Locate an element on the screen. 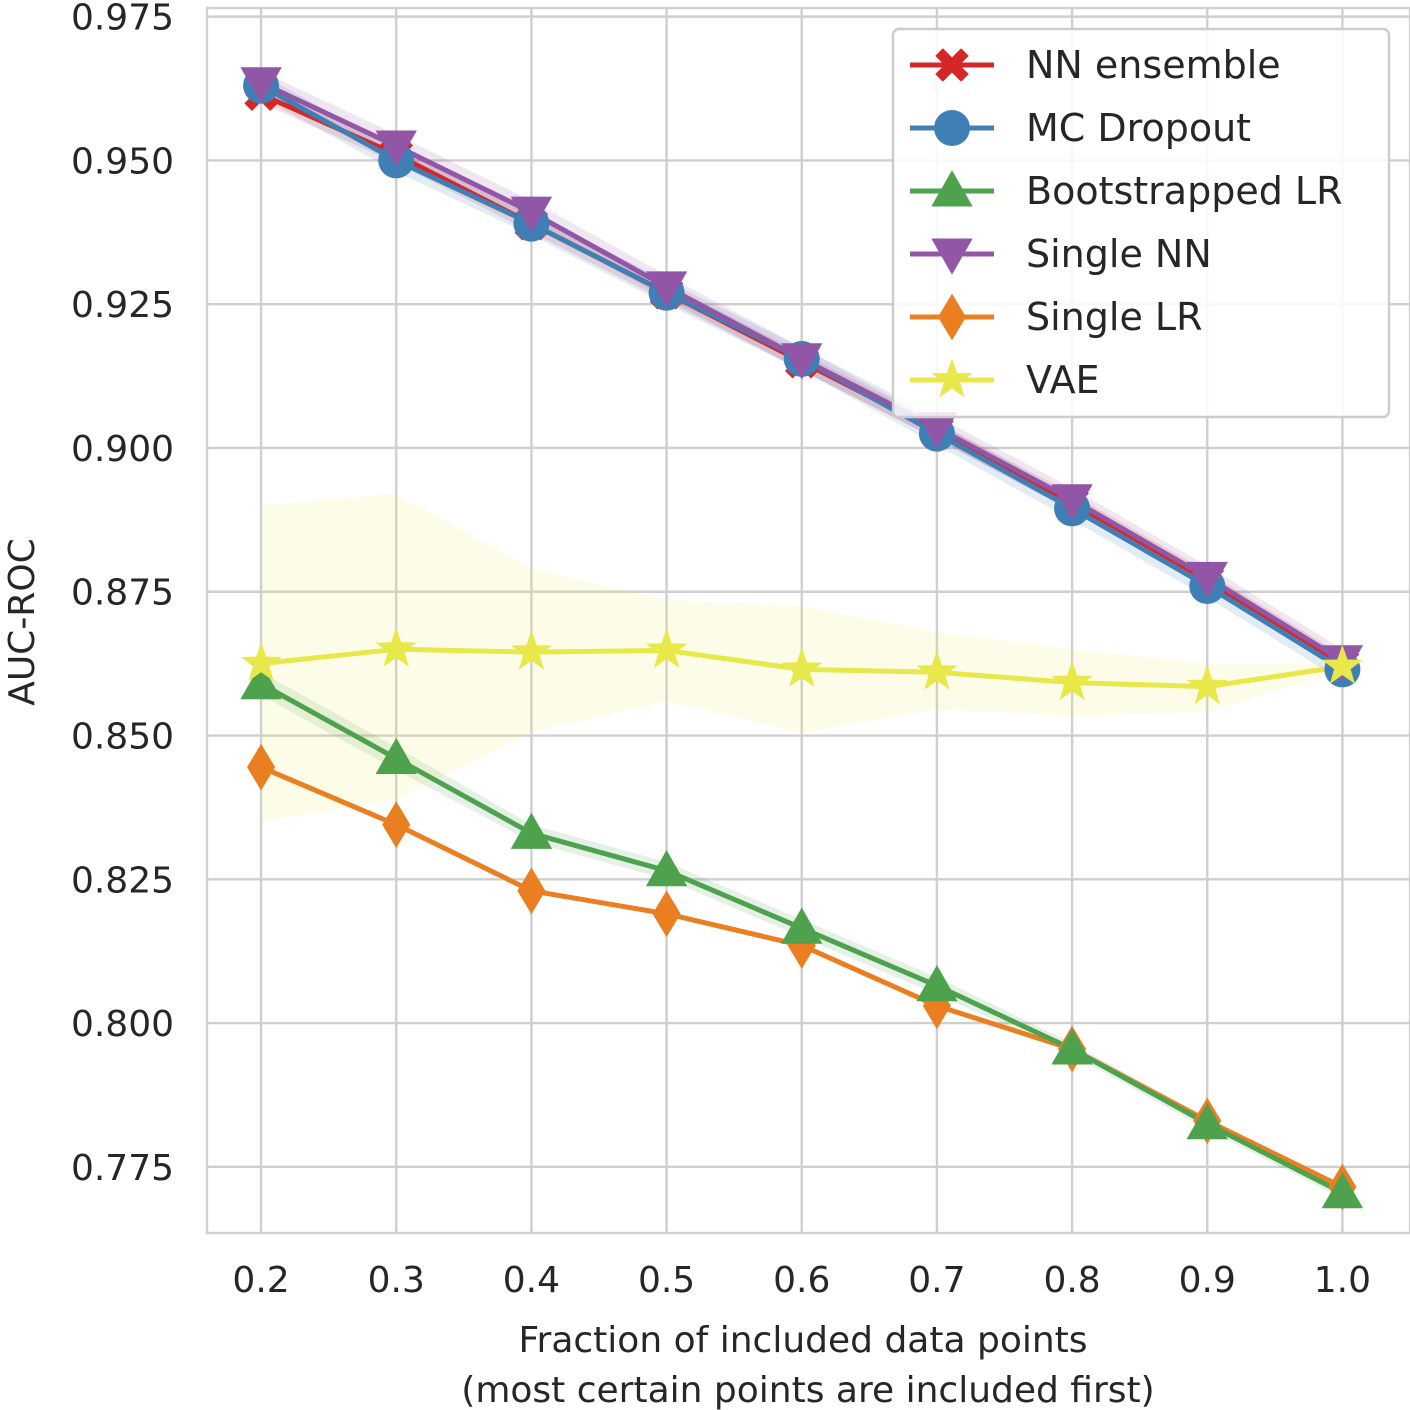  x-axis-sublabel: (most certain points are included first) is located at coordinates (807, 1390).